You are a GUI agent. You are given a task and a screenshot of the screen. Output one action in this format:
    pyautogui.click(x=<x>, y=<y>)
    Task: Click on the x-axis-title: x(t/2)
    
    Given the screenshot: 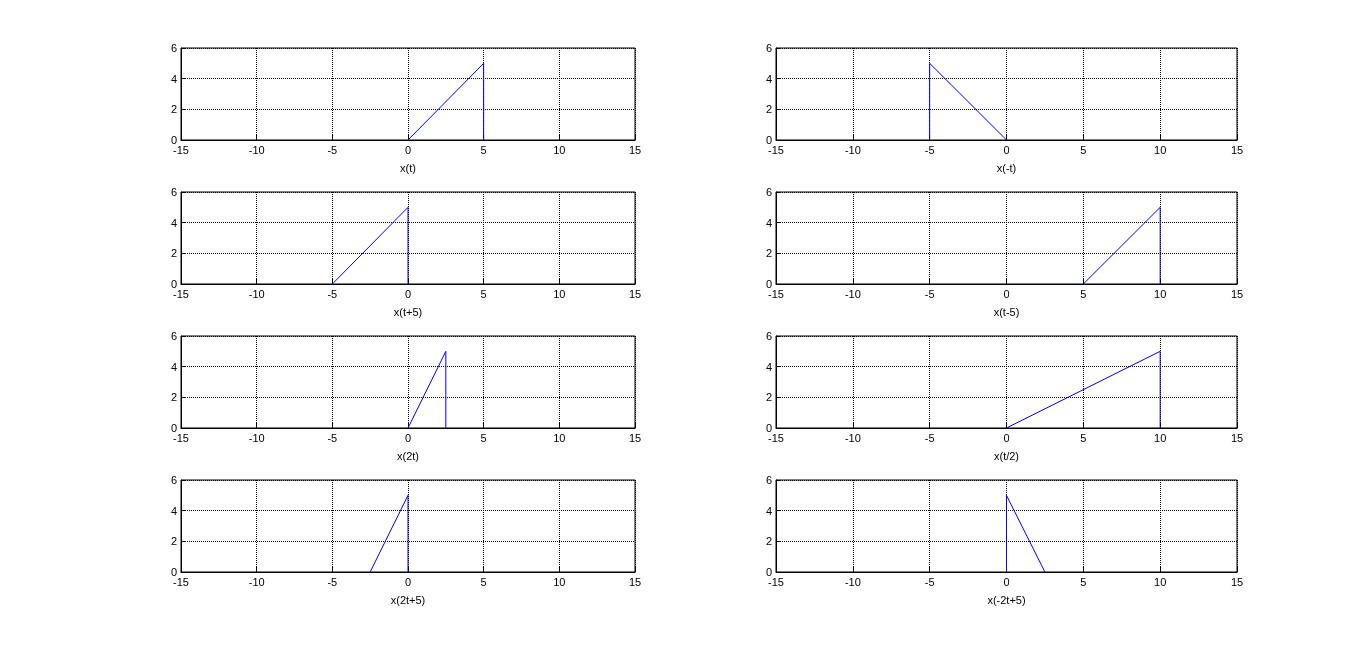 What is the action you would take?
    pyautogui.click(x=1006, y=455)
    